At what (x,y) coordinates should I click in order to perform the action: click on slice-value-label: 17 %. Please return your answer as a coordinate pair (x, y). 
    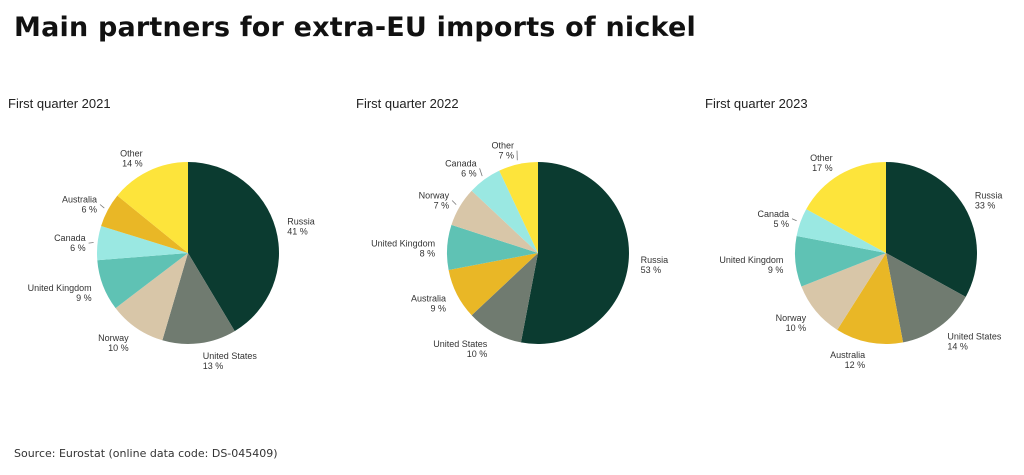
    Looking at the image, I should click on (822, 168).